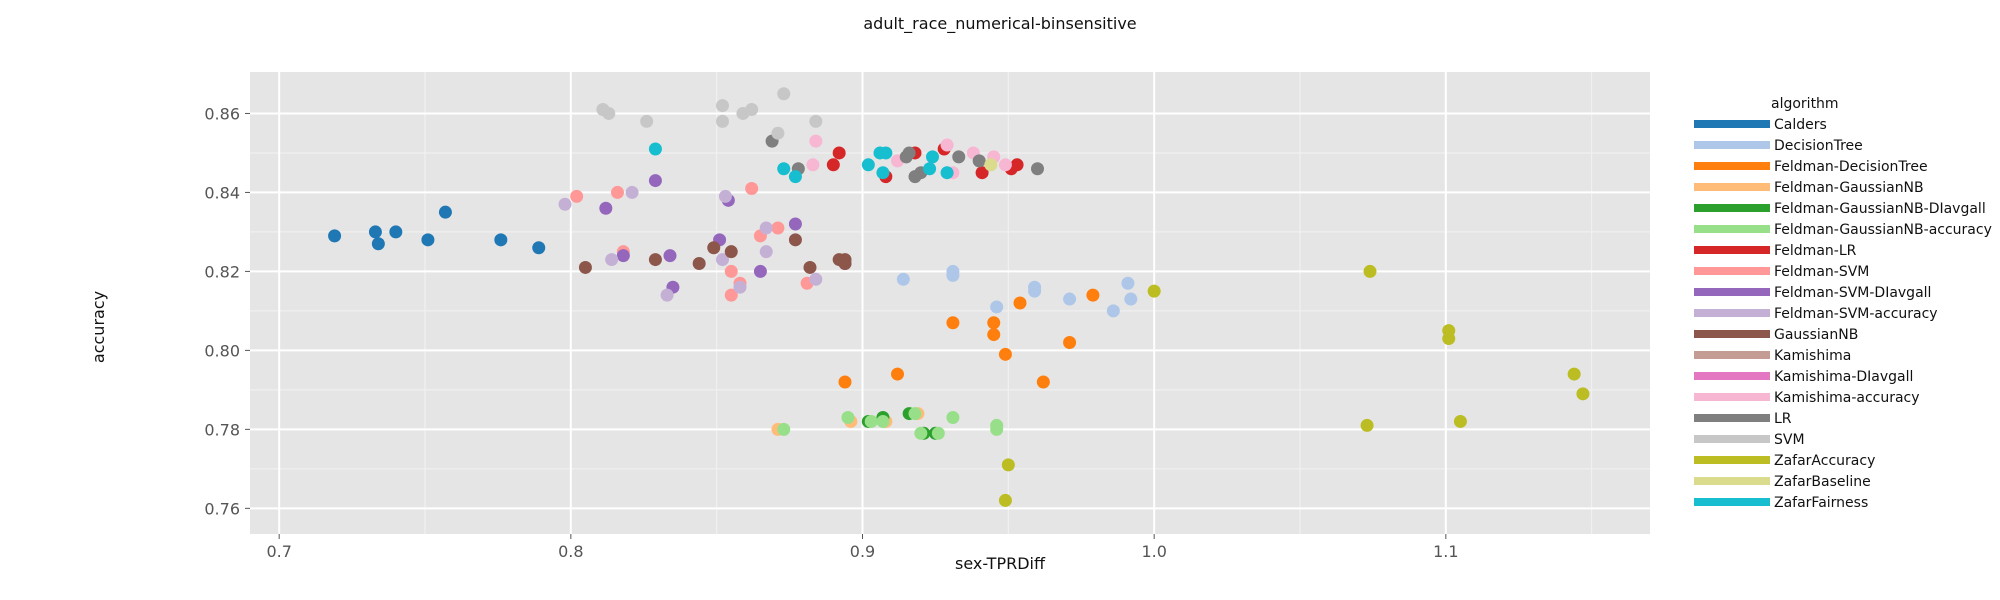  Describe the element at coordinates (1732, 292) in the screenshot. I see `legend-swatch-feldman-svm-diavgall` at that location.